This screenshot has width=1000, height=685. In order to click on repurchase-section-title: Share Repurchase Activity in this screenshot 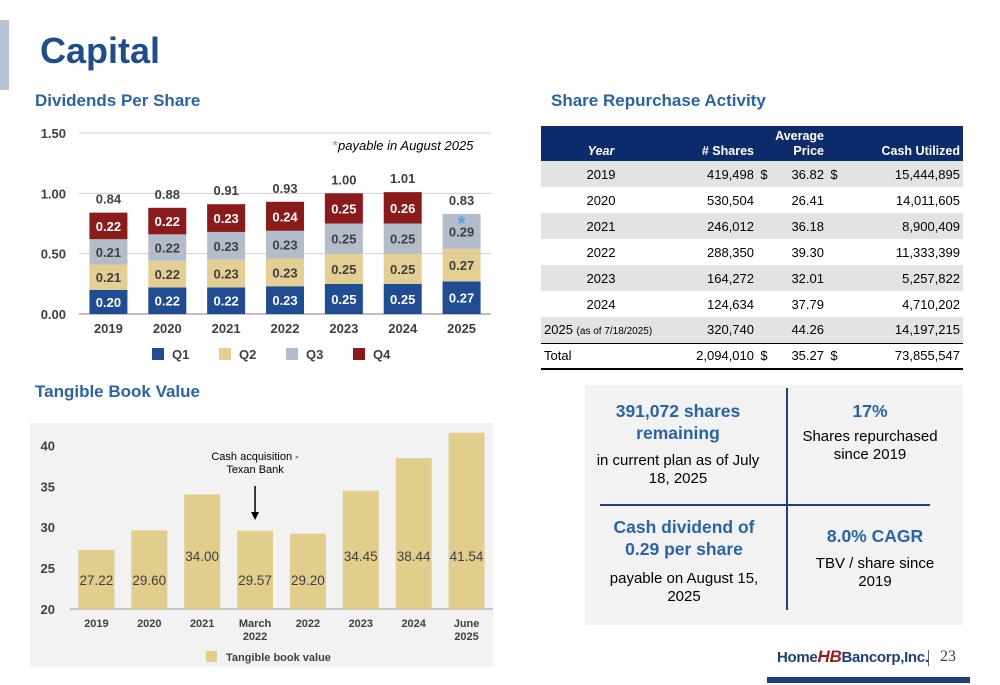, I will do `click(658, 100)`.